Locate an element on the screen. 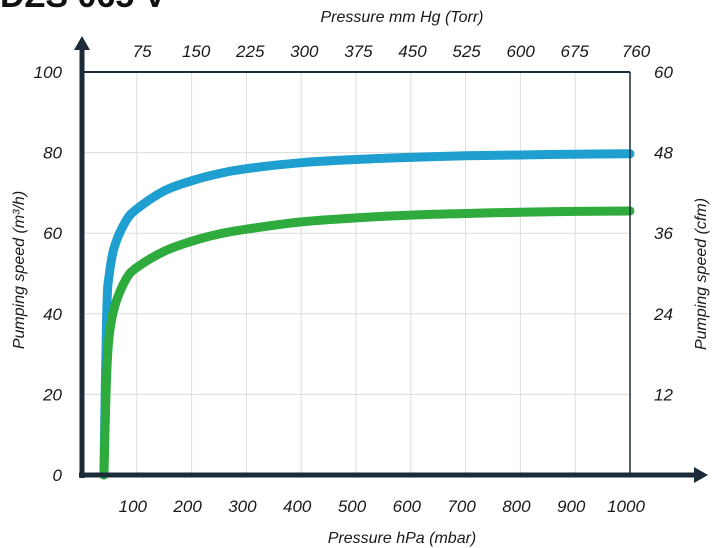 This screenshot has width=712, height=548. y-tick-left: 80 is located at coordinates (52, 153).